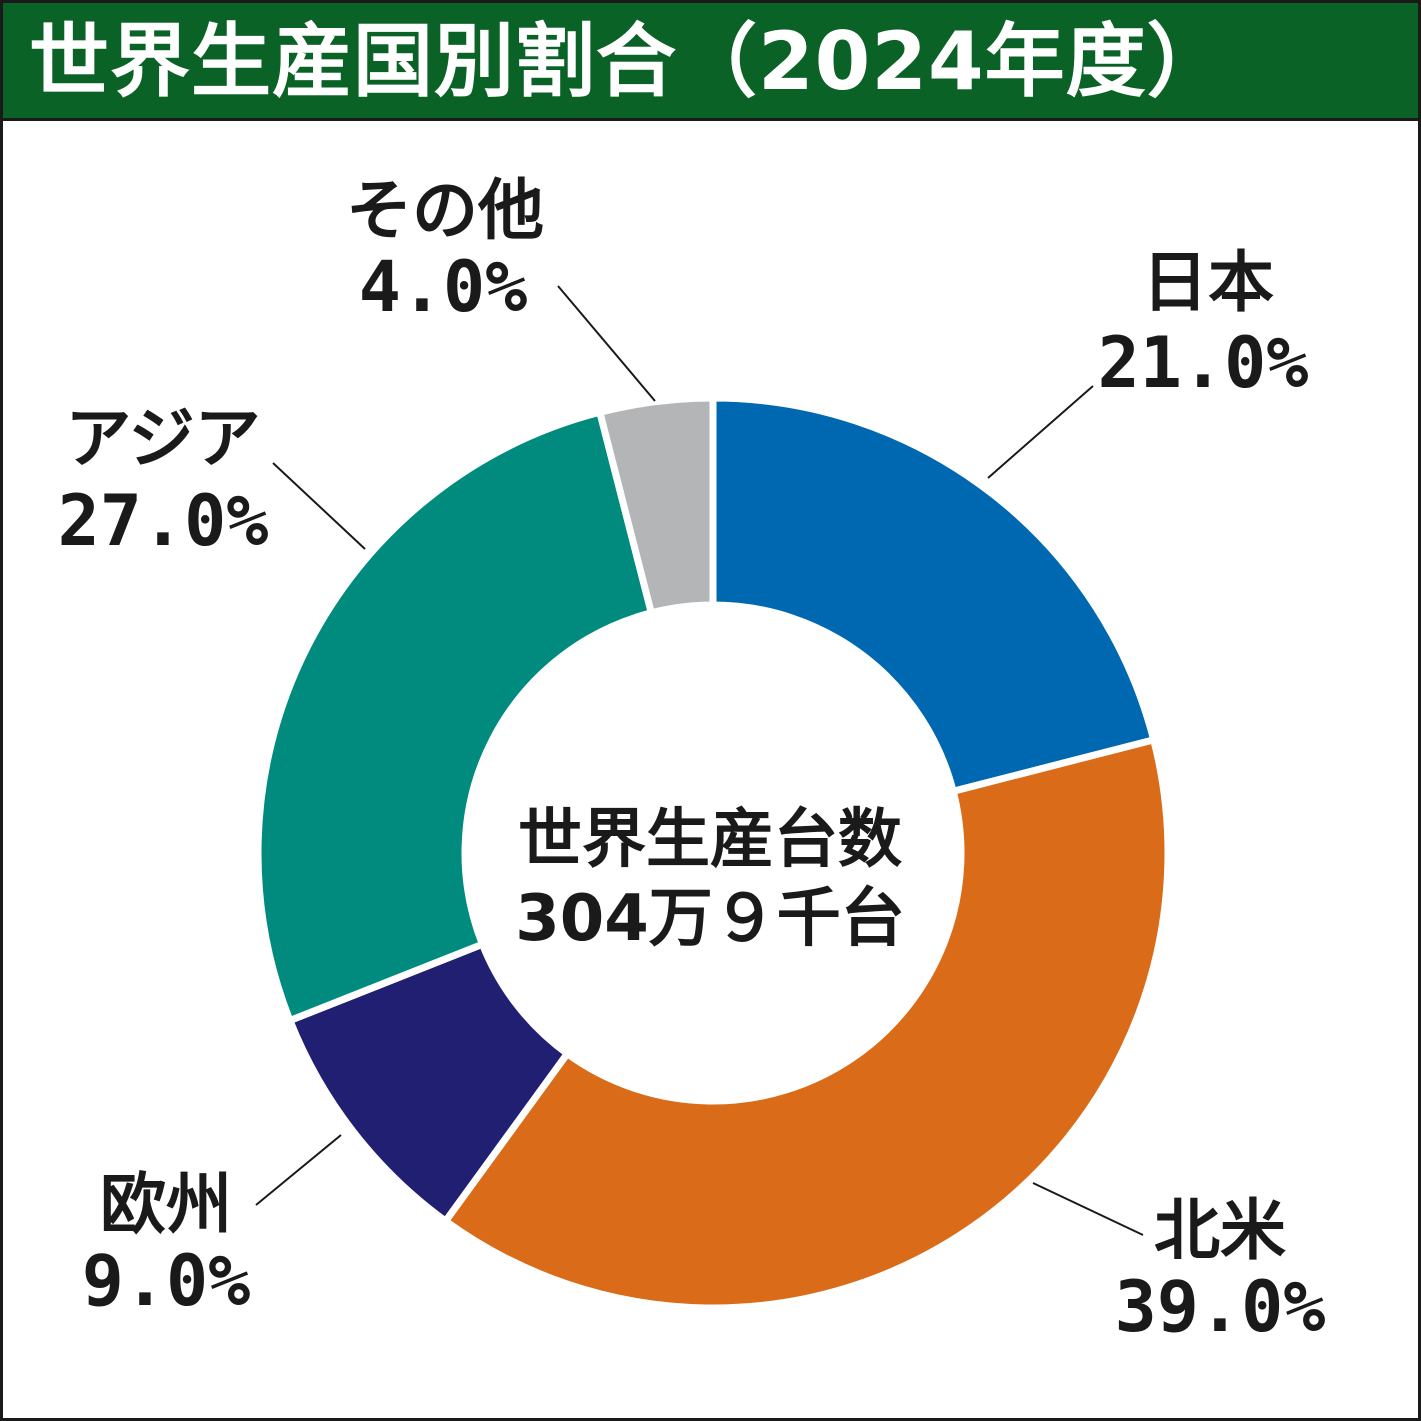  Describe the element at coordinates (162, 438) in the screenshot. I see `slice-label-name-4: アジア` at that location.